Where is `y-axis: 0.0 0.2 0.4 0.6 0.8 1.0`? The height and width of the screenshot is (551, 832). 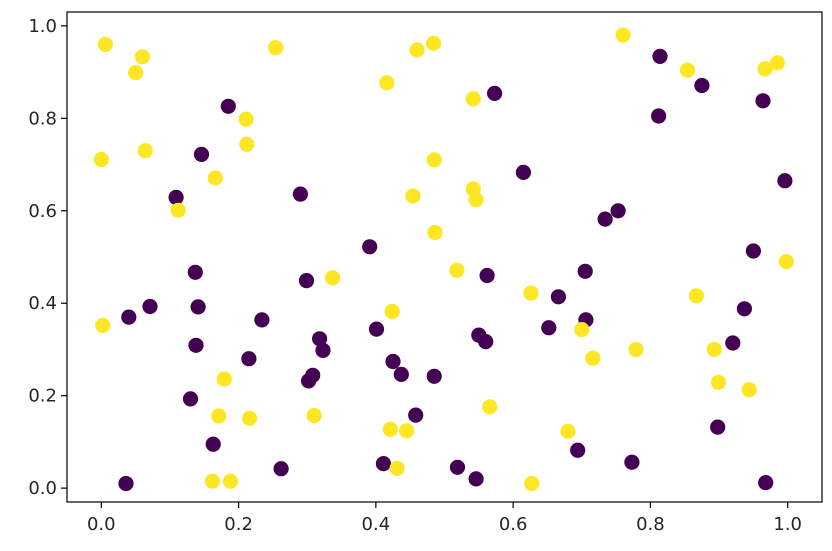 y-axis: 0.0 0.2 0.4 0.6 0.8 1.0 is located at coordinates (47, 257).